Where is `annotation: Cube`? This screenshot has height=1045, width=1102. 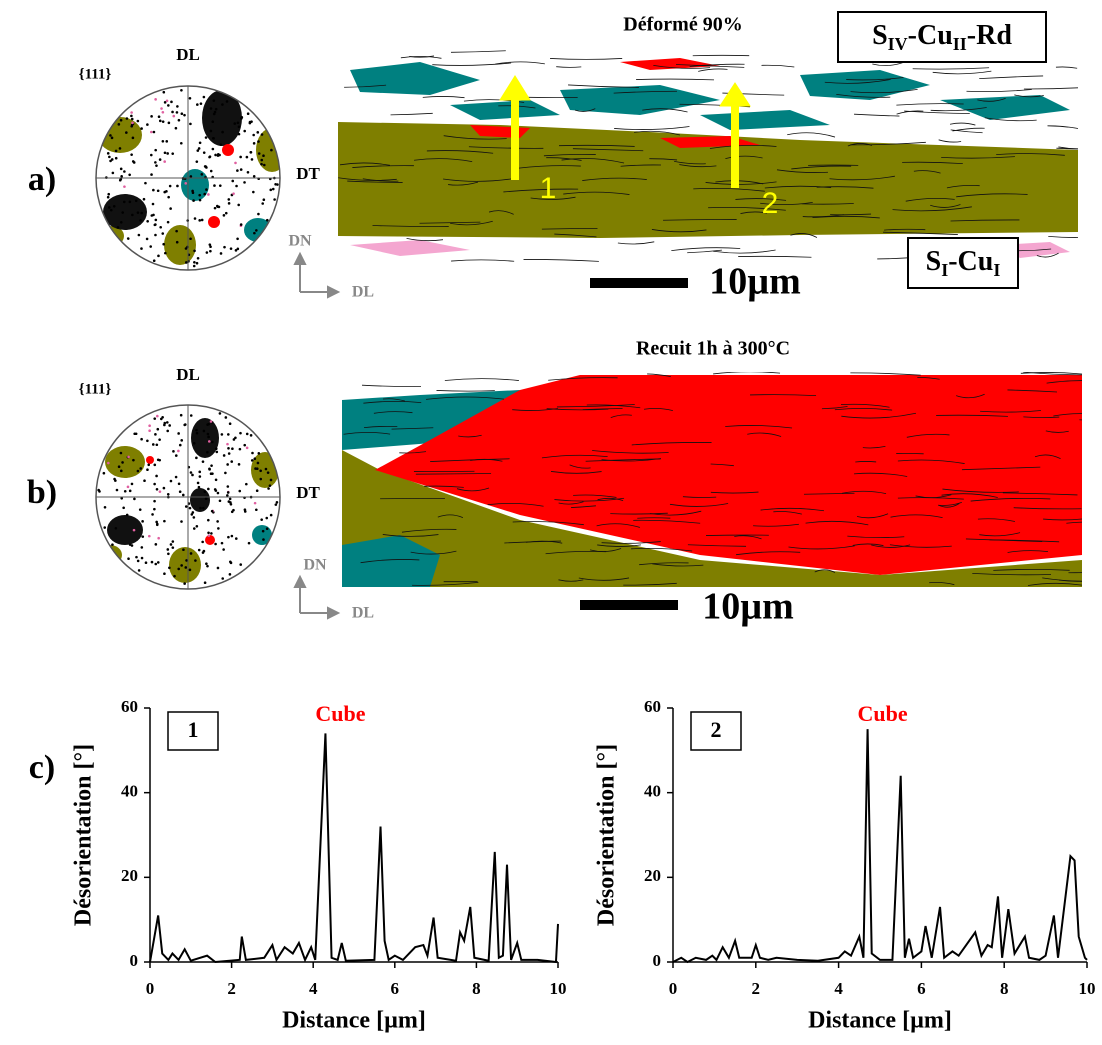 annotation: Cube is located at coordinates (340, 713).